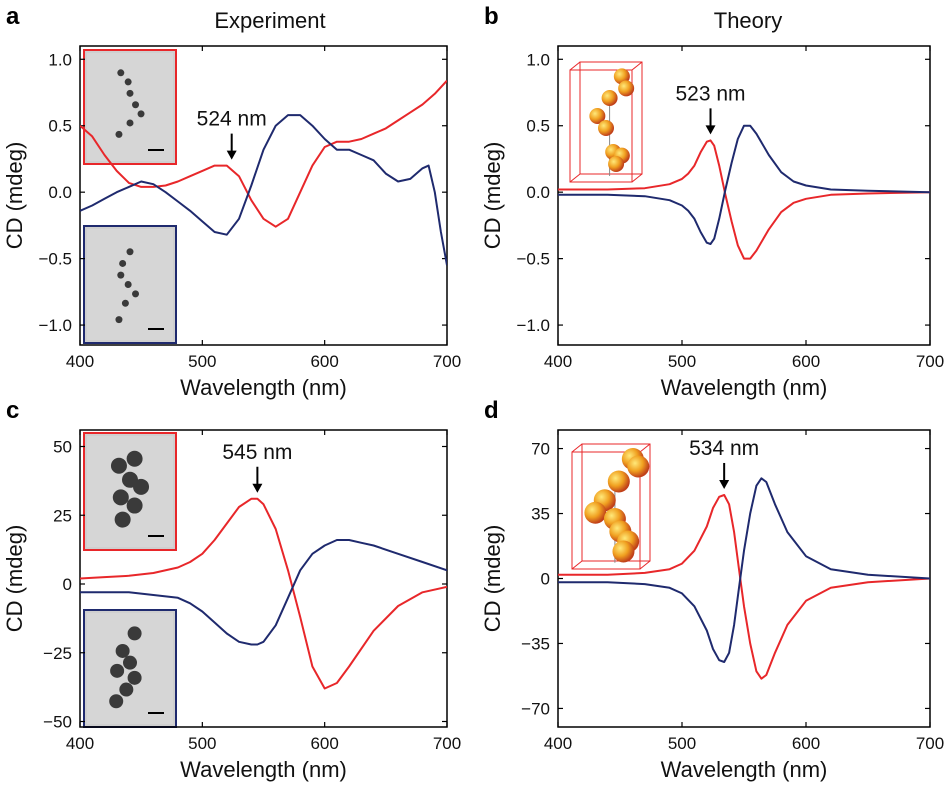  Describe the element at coordinates (57, 722) in the screenshot. I see `y-tick-label: −50` at that location.